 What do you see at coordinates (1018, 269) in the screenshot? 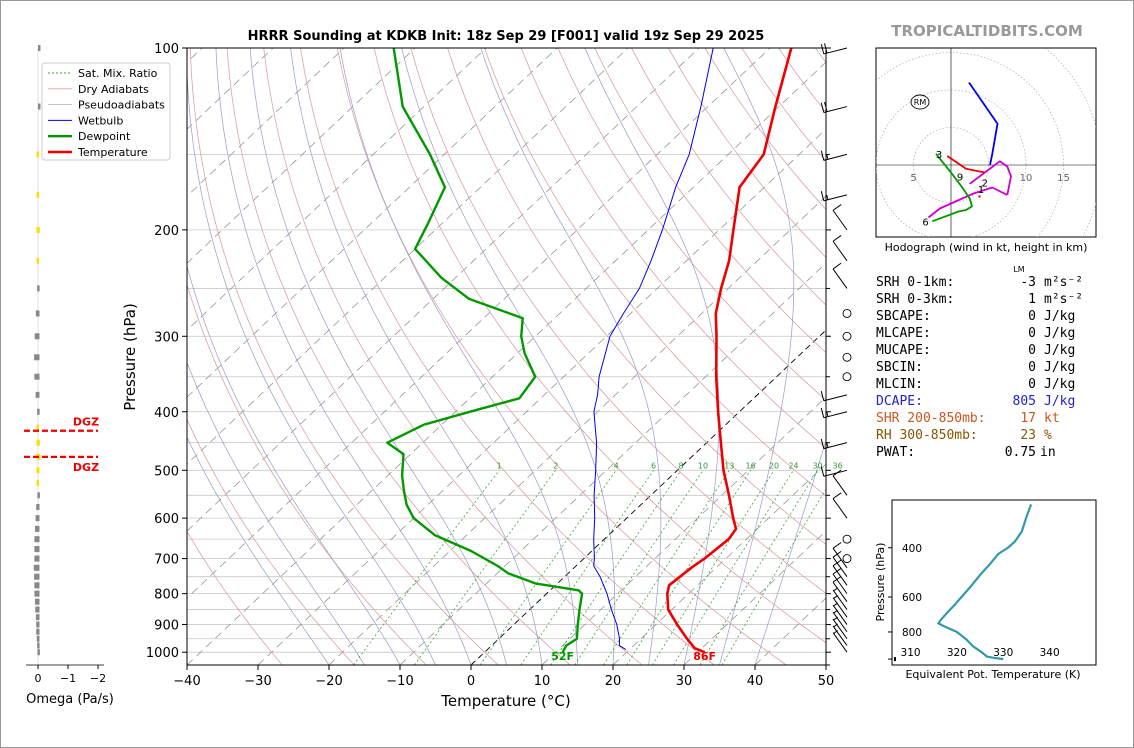
I see `lm-label: LM` at bounding box center [1018, 269].